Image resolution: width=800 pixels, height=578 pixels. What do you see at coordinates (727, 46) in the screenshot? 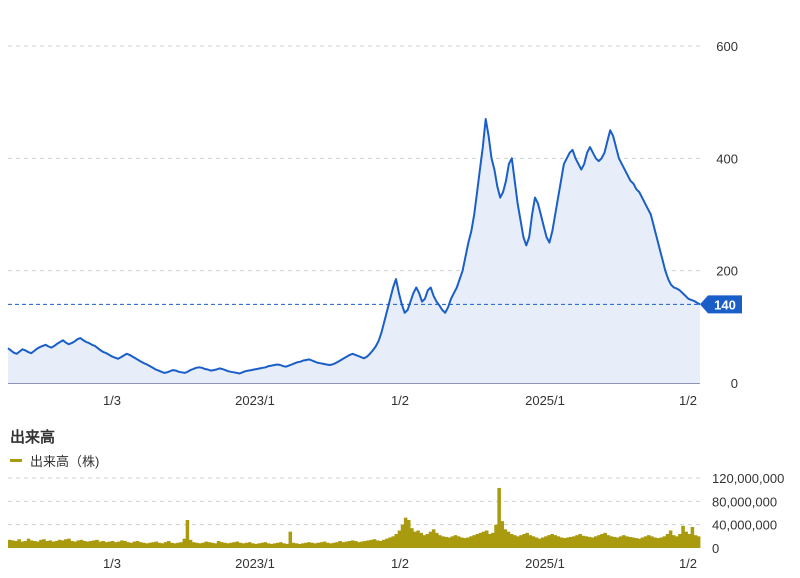
I see `price-y-tick-label: 600` at bounding box center [727, 46].